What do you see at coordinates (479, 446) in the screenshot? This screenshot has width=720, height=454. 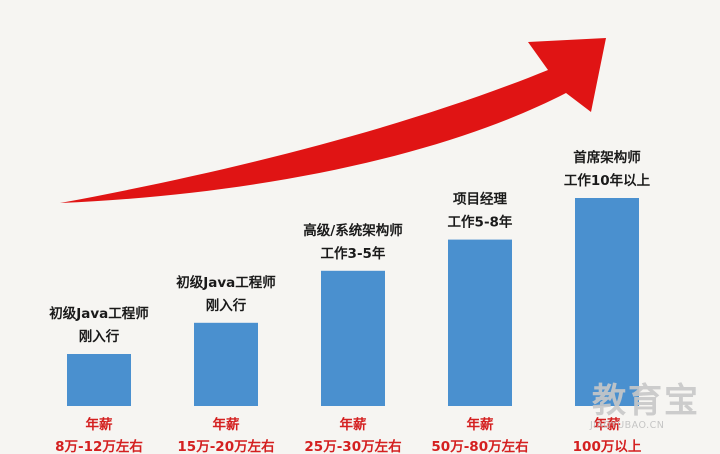 I see `salary-label-4-line-2: 50万-80万左右` at bounding box center [479, 446].